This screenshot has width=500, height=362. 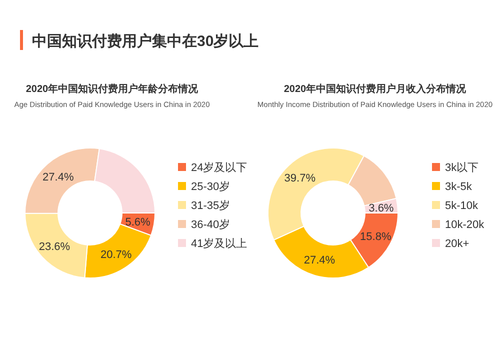 I want to click on data-label: 39.7%, so click(x=300, y=178).